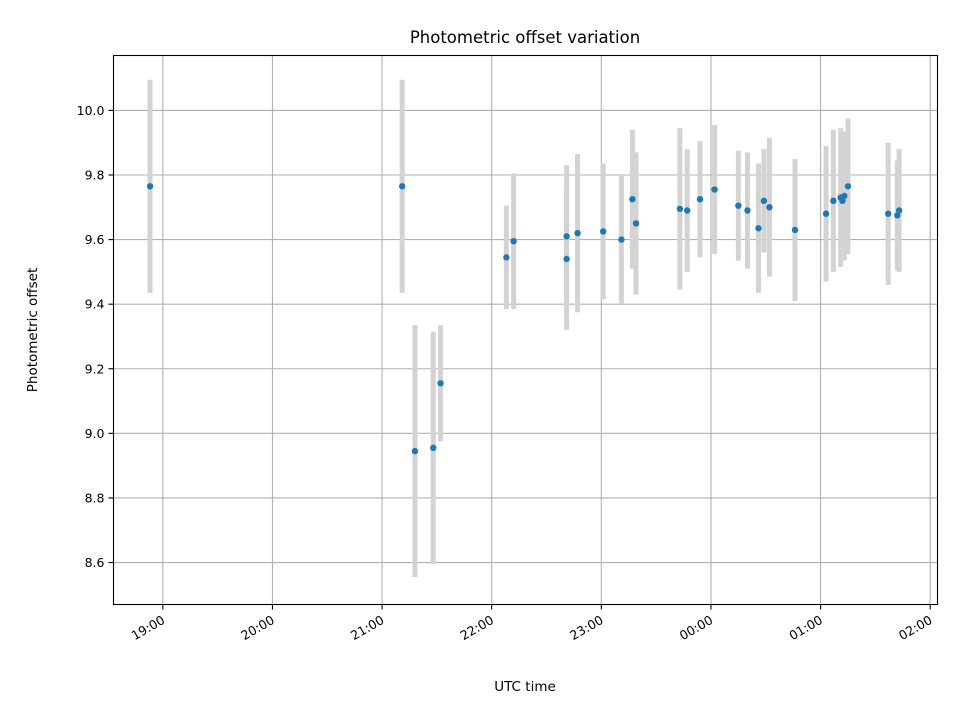 This screenshot has width=960, height=720. I want to click on x-tick-label: 19:00, so click(148, 627).